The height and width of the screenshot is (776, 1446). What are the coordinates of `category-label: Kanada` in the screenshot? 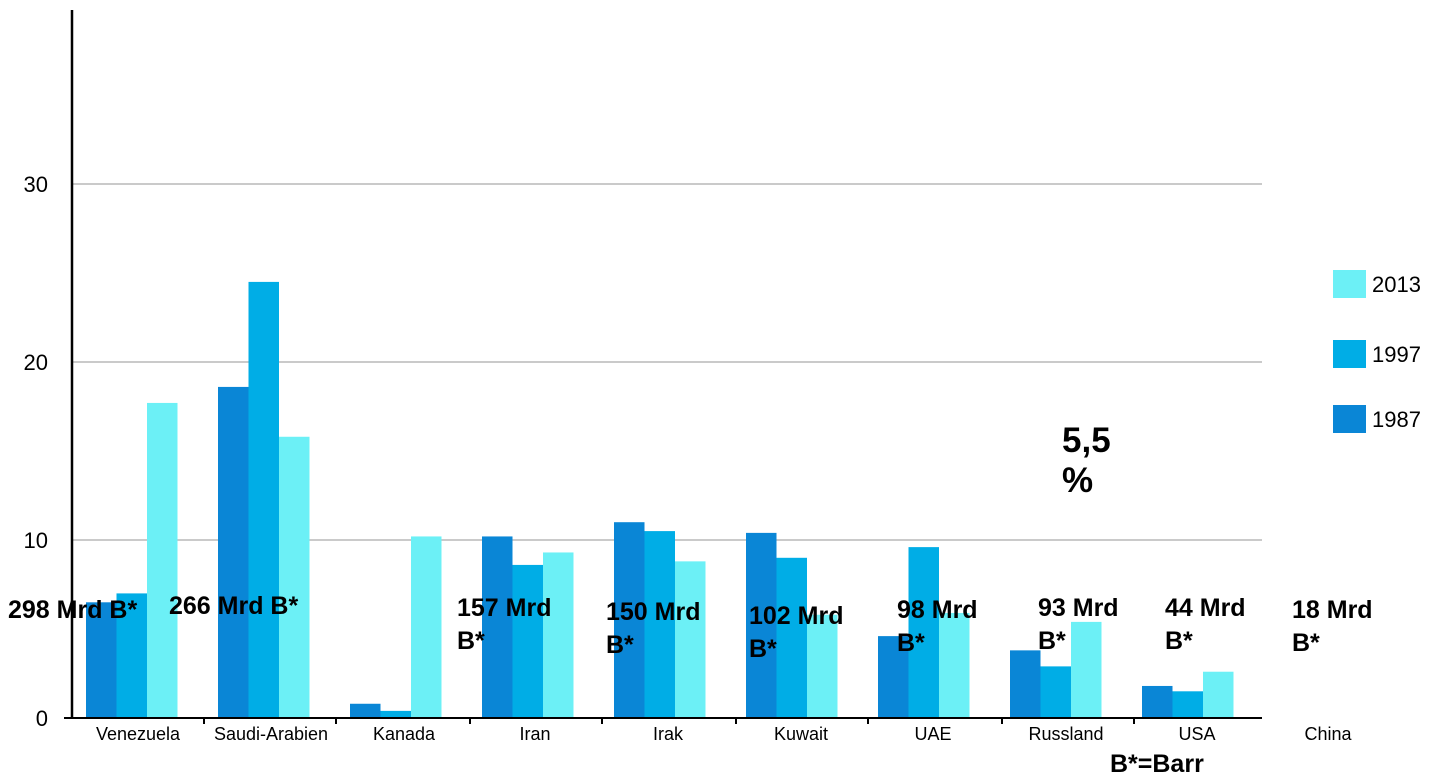 It's located at (404, 734).